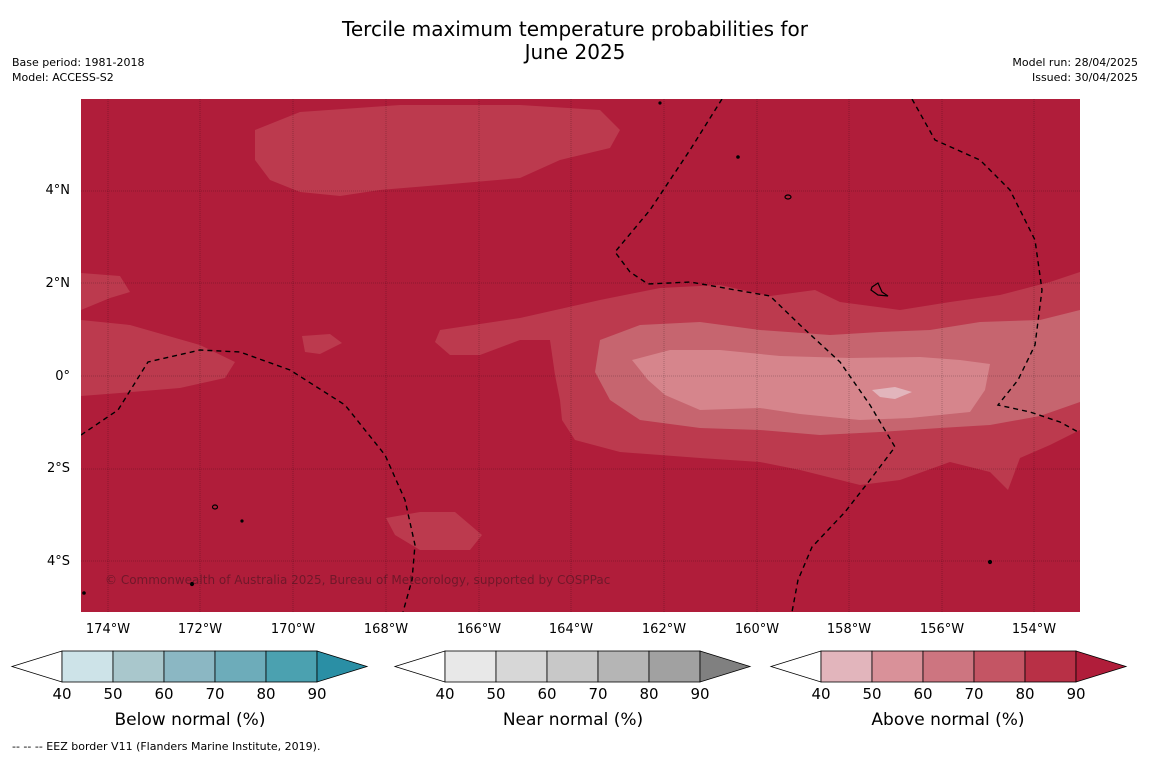 The image size is (1150, 758). Describe the element at coordinates (820, 694) in the screenshot. I see `colorbar-above-tick: 40` at that location.